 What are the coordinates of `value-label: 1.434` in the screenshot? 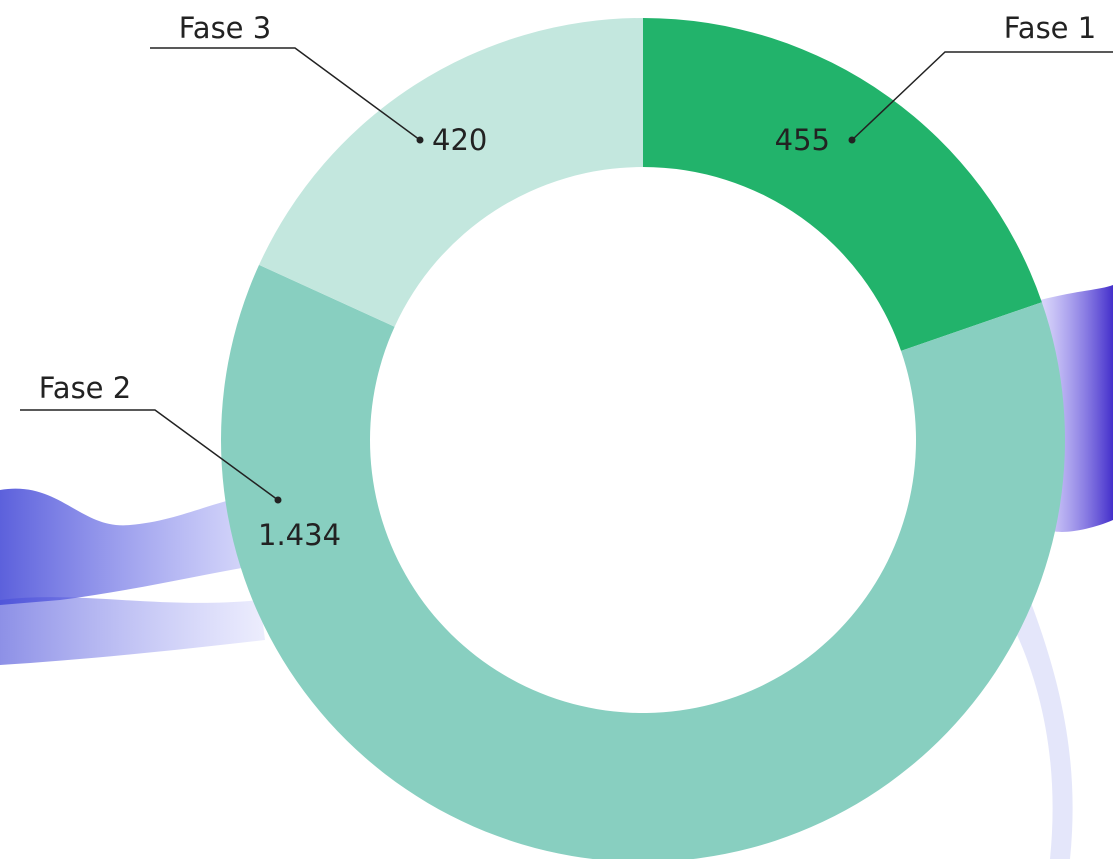 It's located at (299, 535).